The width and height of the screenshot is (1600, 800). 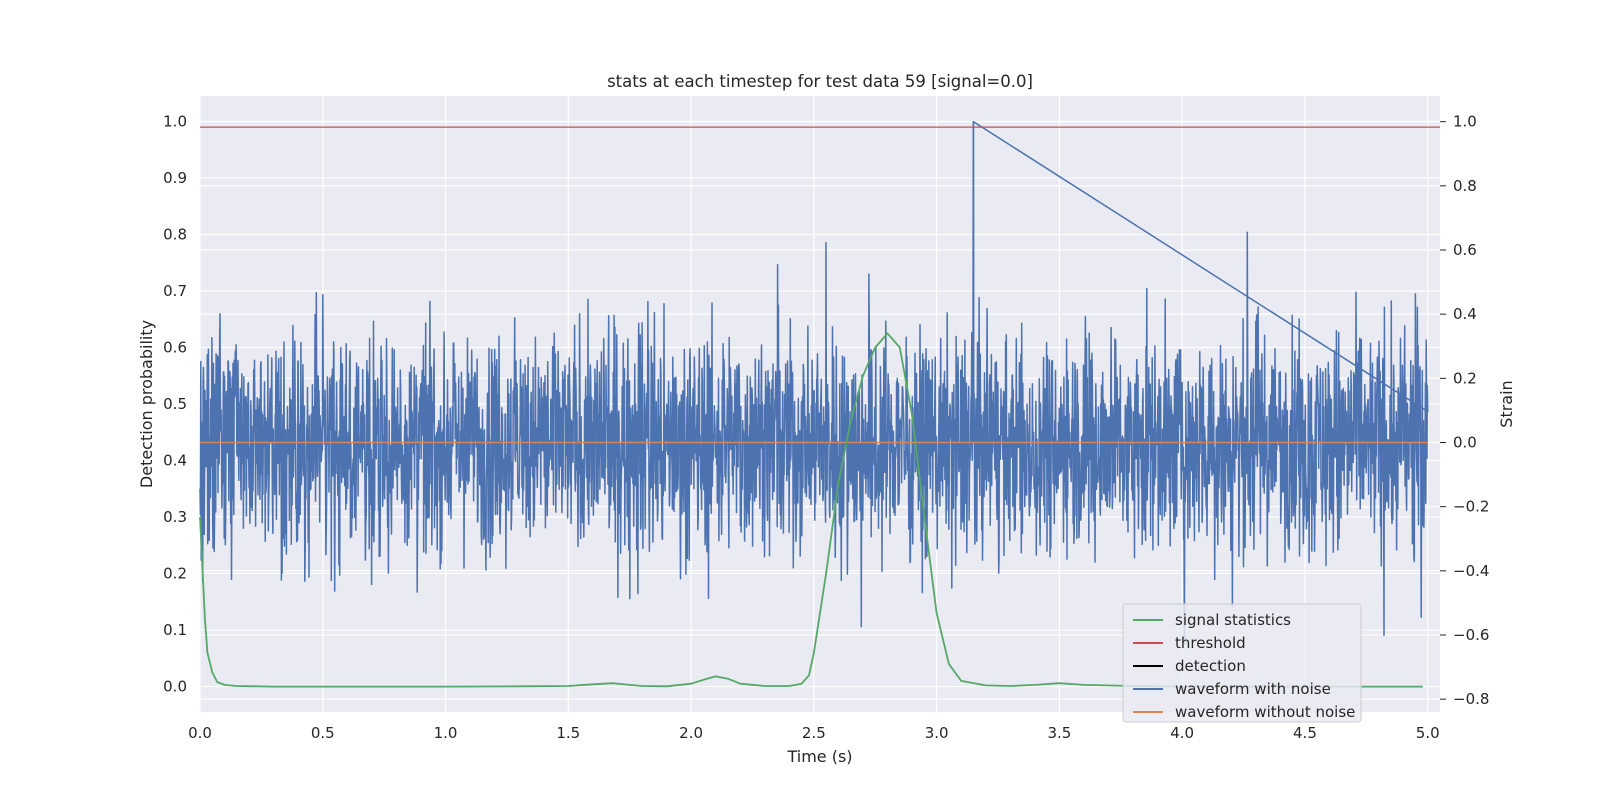 What do you see at coordinates (175, 461) in the screenshot?
I see `y-tick-label-left: 0.4` at bounding box center [175, 461].